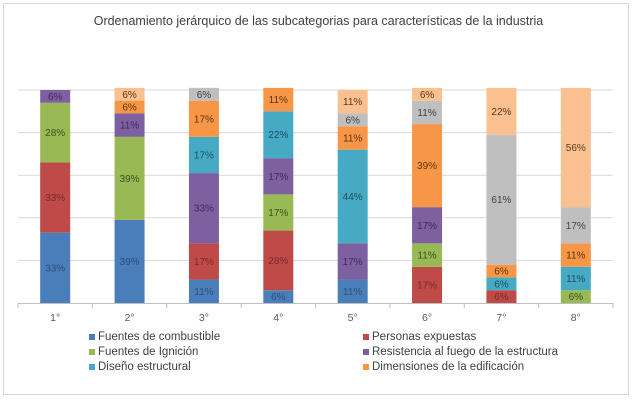  Describe the element at coordinates (353, 318) in the screenshot. I see `x-tick-label: 5°` at that location.